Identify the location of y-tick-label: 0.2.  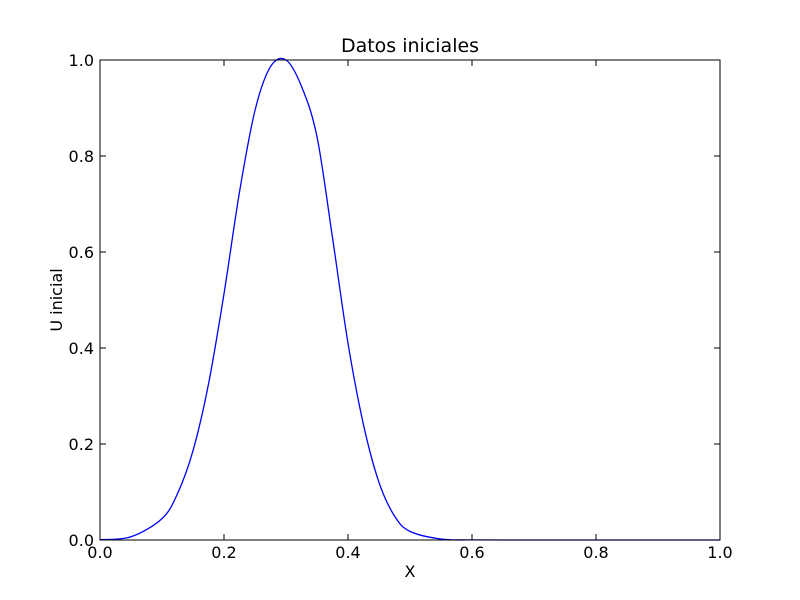
(81, 444).